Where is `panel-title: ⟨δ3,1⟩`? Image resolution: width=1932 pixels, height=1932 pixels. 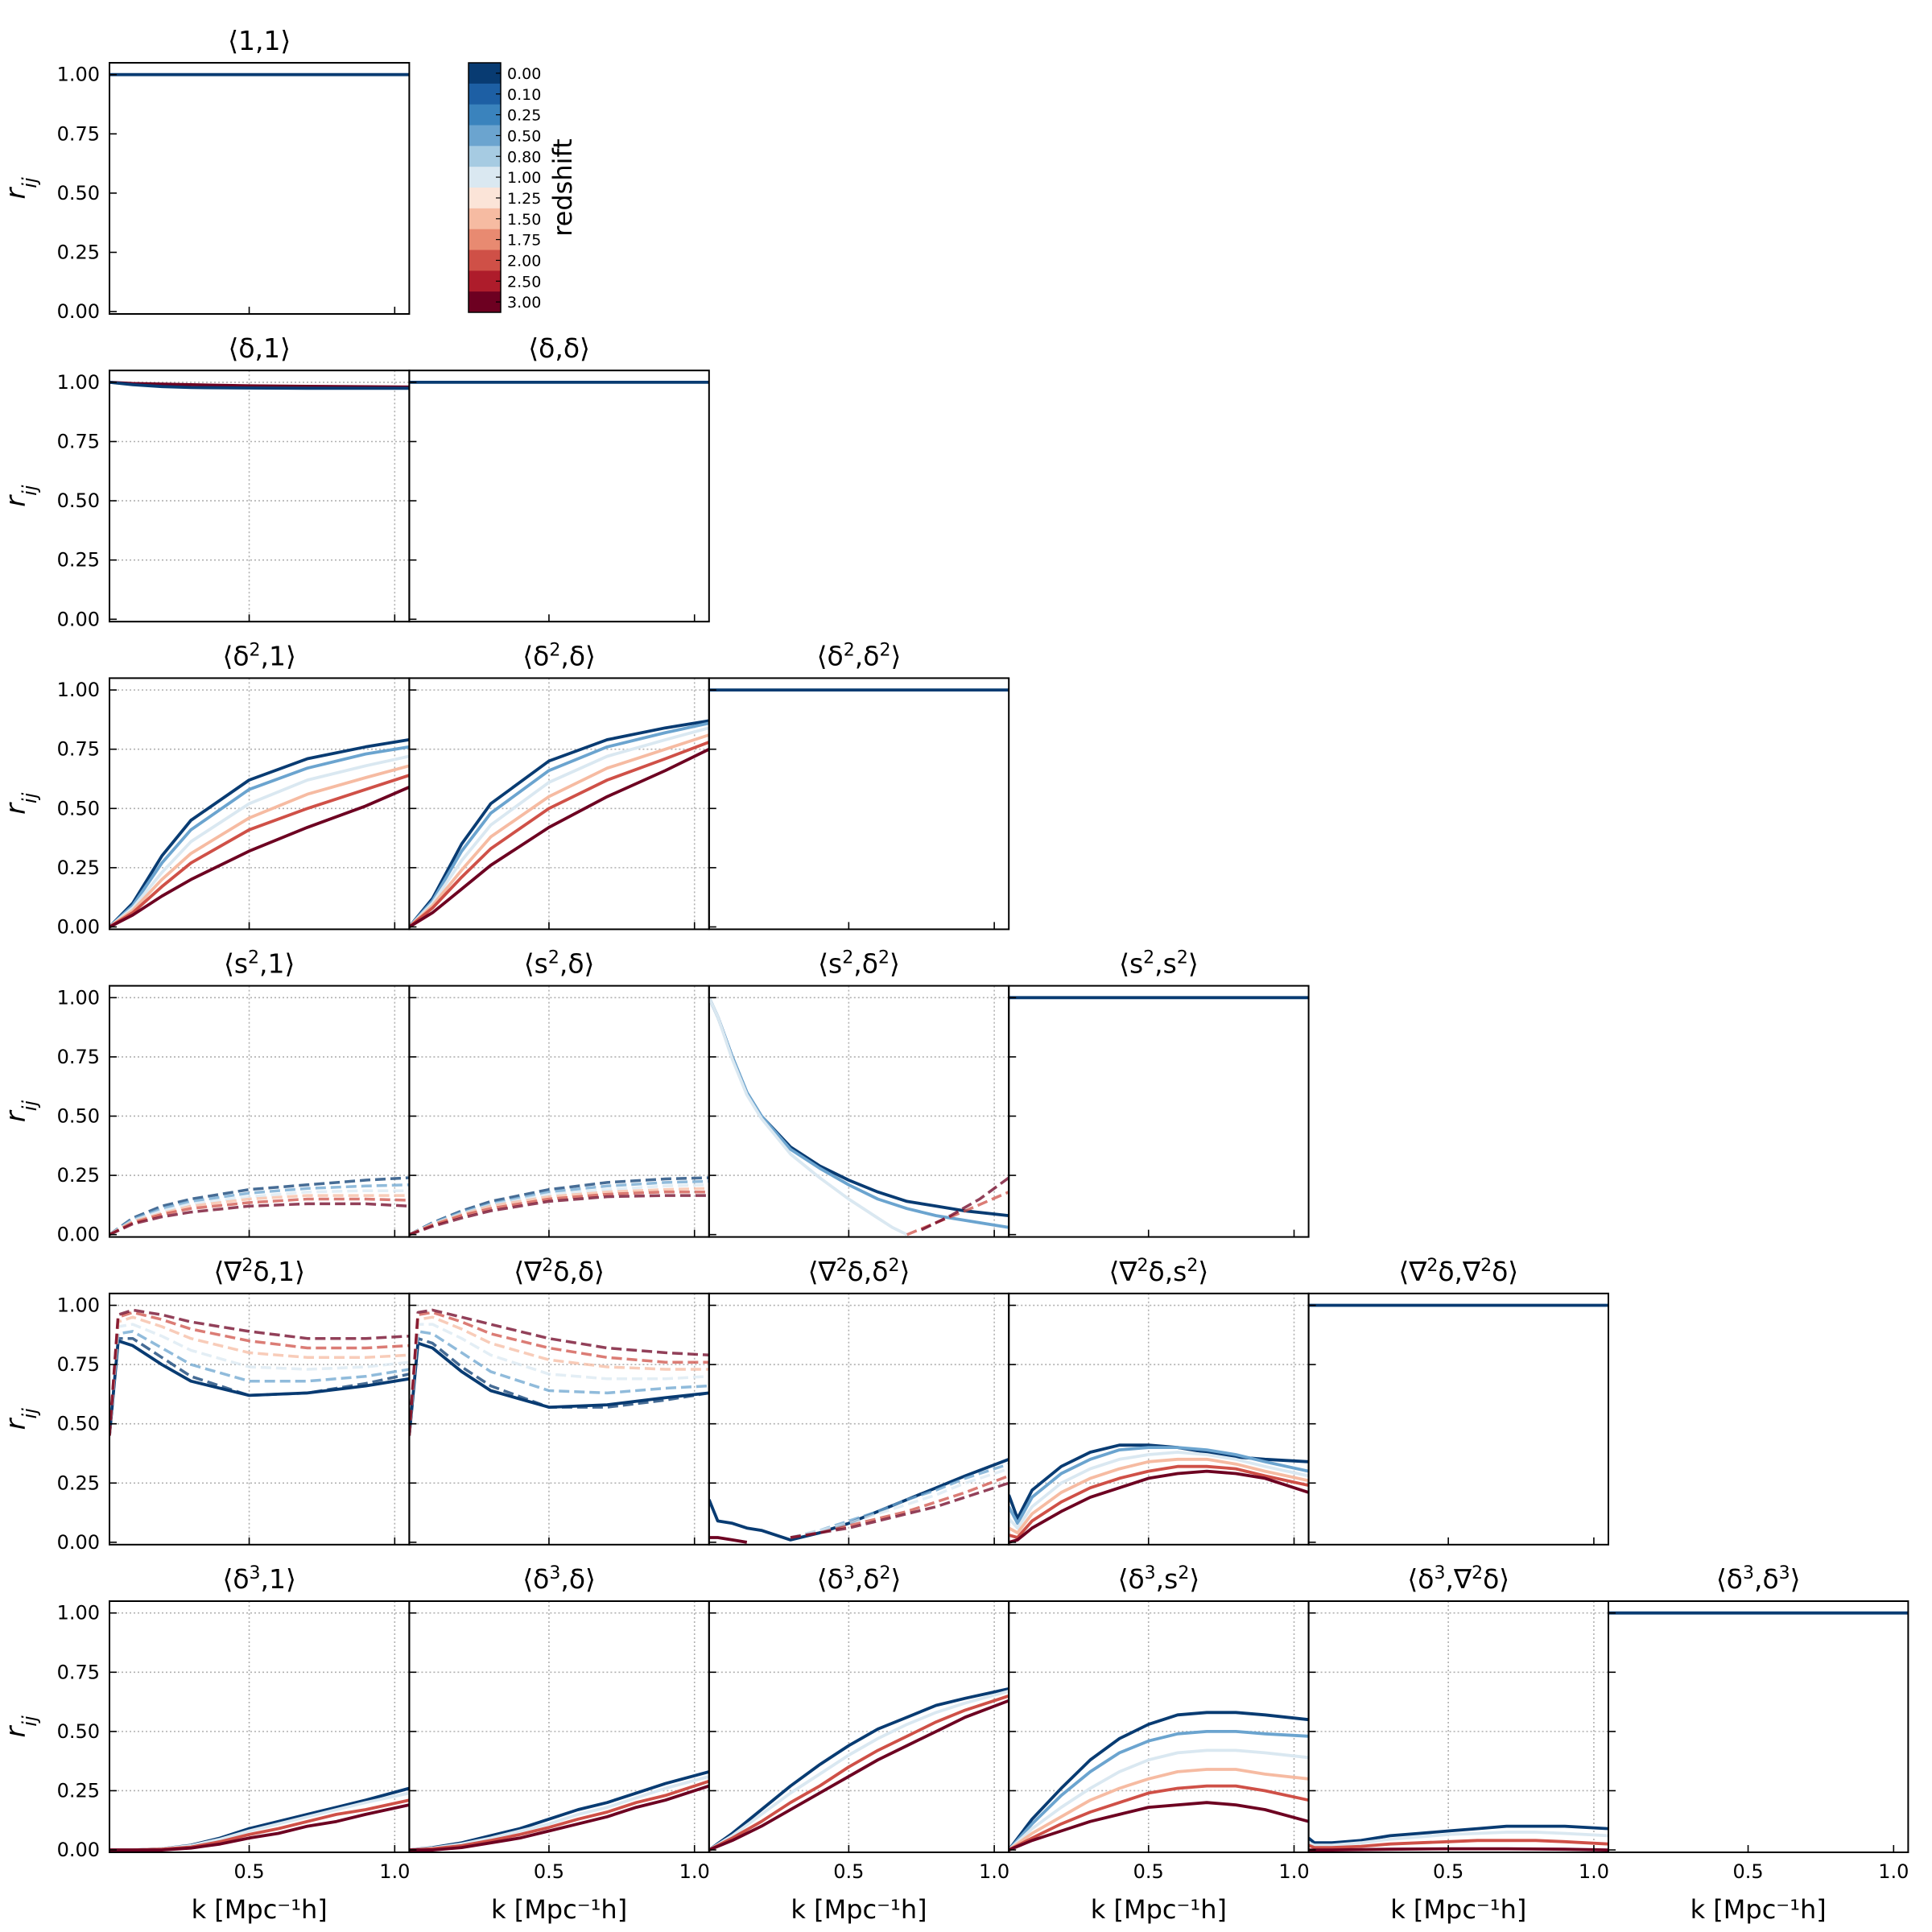
panel-title: ⟨δ3,1⟩ is located at coordinates (258, 1579).